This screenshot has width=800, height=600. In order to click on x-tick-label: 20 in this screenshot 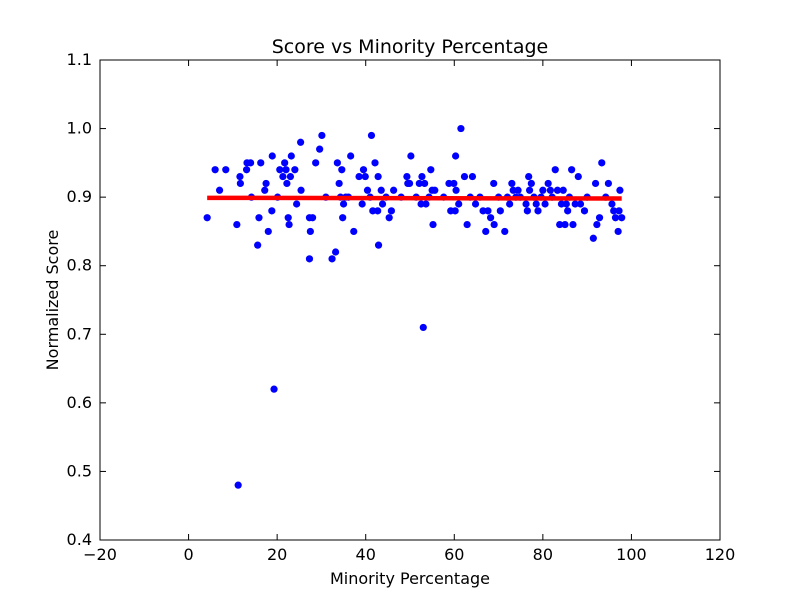, I will do `click(277, 554)`.